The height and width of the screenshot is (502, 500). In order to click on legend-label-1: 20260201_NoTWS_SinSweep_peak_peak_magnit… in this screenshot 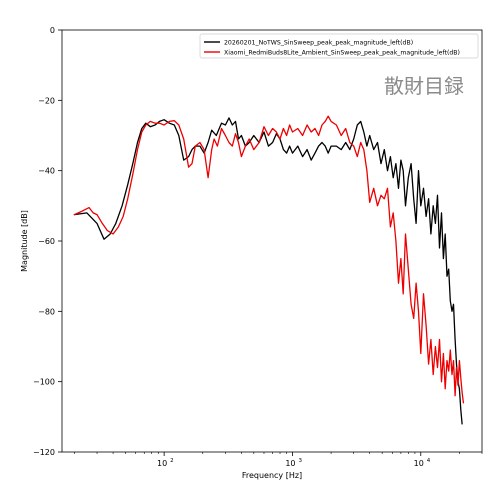, I will do `click(318, 43)`.